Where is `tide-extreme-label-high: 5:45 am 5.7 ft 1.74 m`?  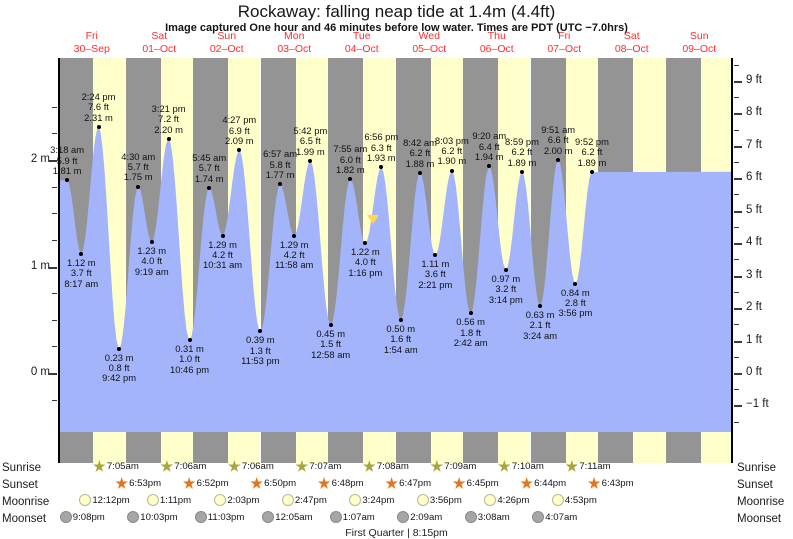
tide-extreme-label-high: 5:45 am 5.7 ft 1.74 m is located at coordinates (209, 168).